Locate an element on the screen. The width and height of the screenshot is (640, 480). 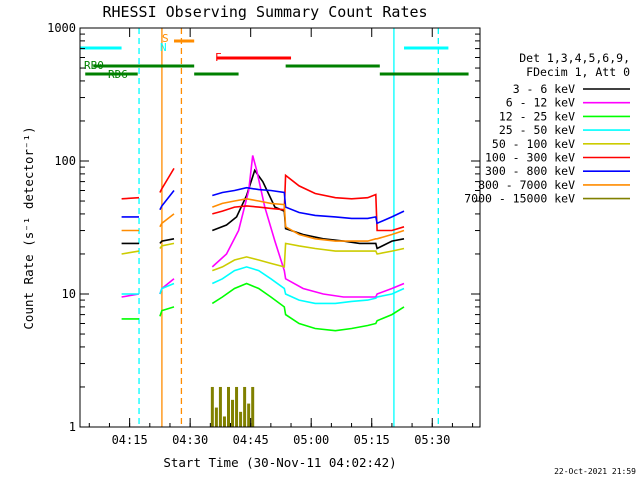
flag-label-n: N is located at coordinates (163, 47).